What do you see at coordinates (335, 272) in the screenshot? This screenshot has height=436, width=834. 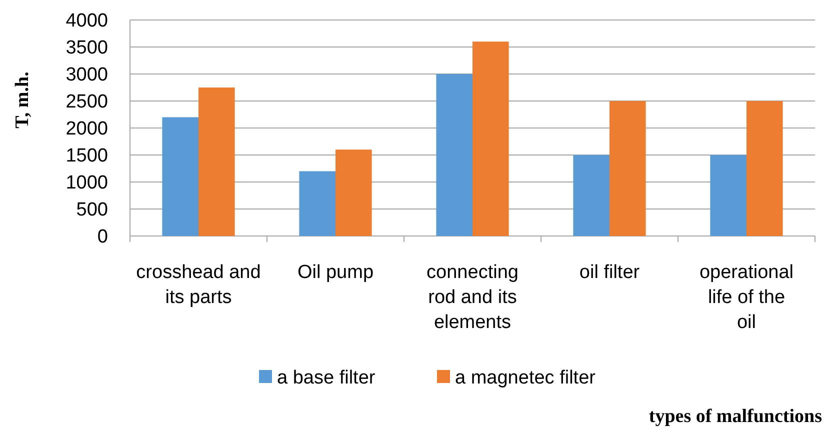 I see `x-tick-label: Oil pump` at bounding box center [335, 272].